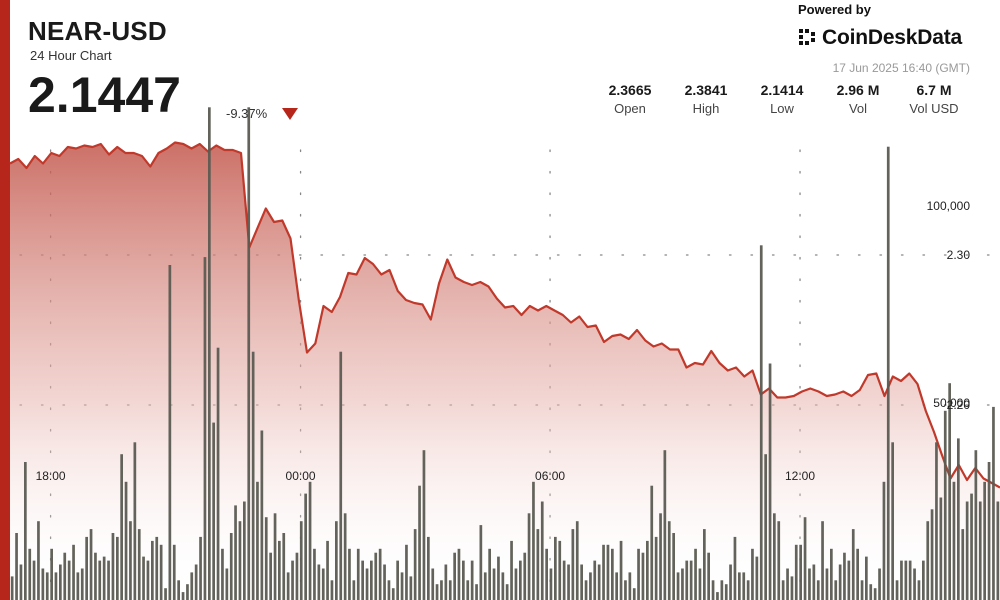 This screenshot has height=600, width=1000. What do you see at coordinates (630, 99) in the screenshot?
I see `stat-open: 2.3665 Open` at bounding box center [630, 99].